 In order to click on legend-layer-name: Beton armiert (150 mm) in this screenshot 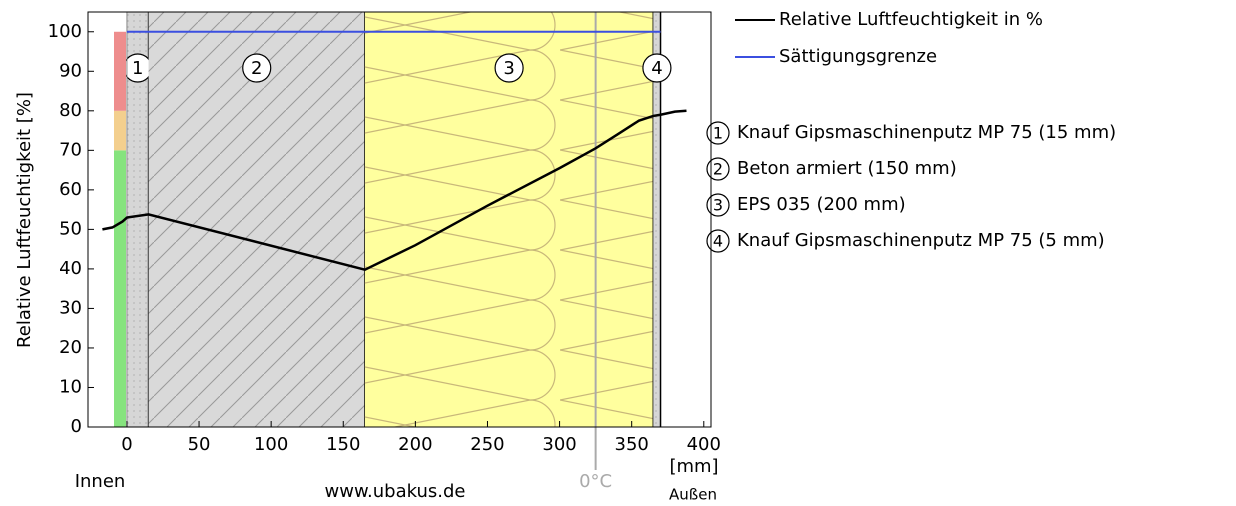, I will do `click(847, 168)`.